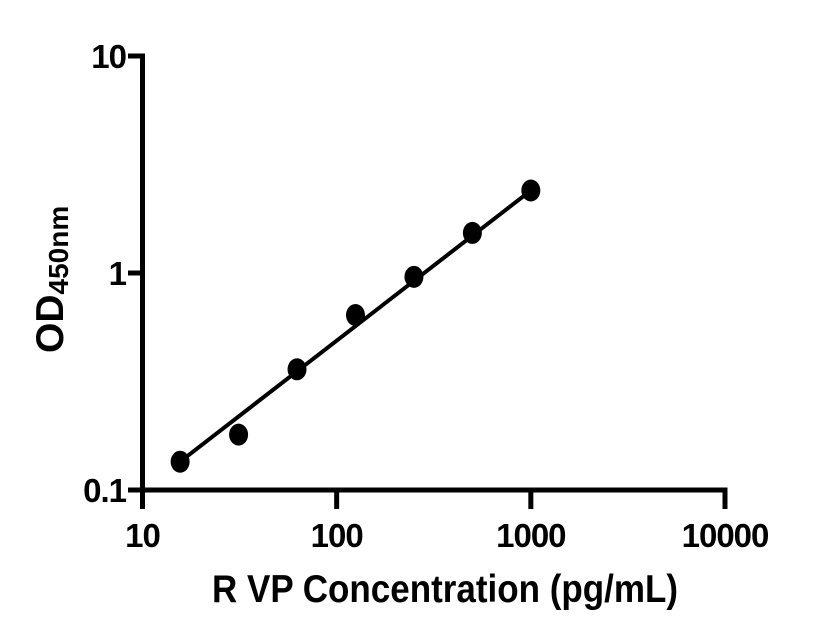  Describe the element at coordinates (142, 535) in the screenshot. I see `x-tick-label: 10` at that location.